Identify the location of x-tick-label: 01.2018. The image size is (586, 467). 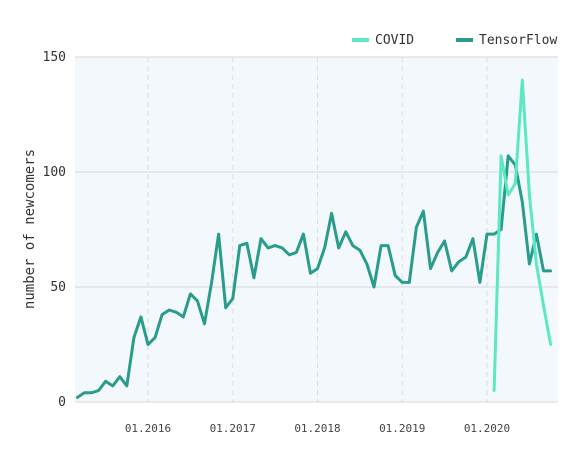
(317, 428).